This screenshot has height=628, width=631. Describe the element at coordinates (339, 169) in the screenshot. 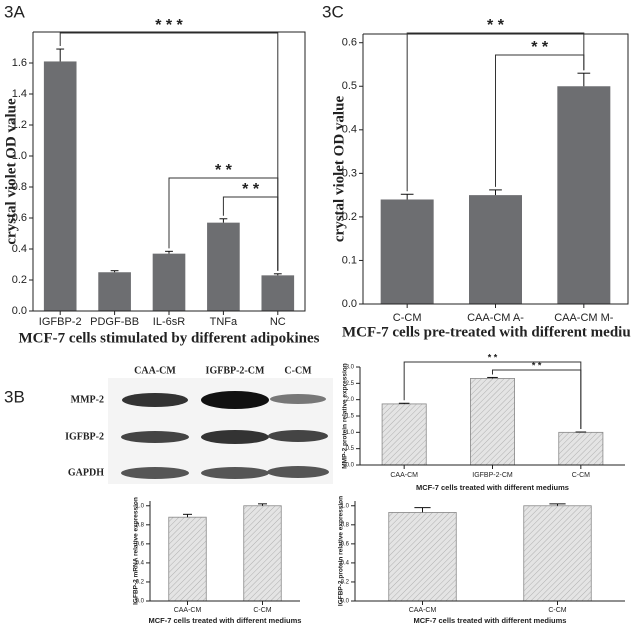

I see `y-axis-label: crystal violet OD value` at that location.